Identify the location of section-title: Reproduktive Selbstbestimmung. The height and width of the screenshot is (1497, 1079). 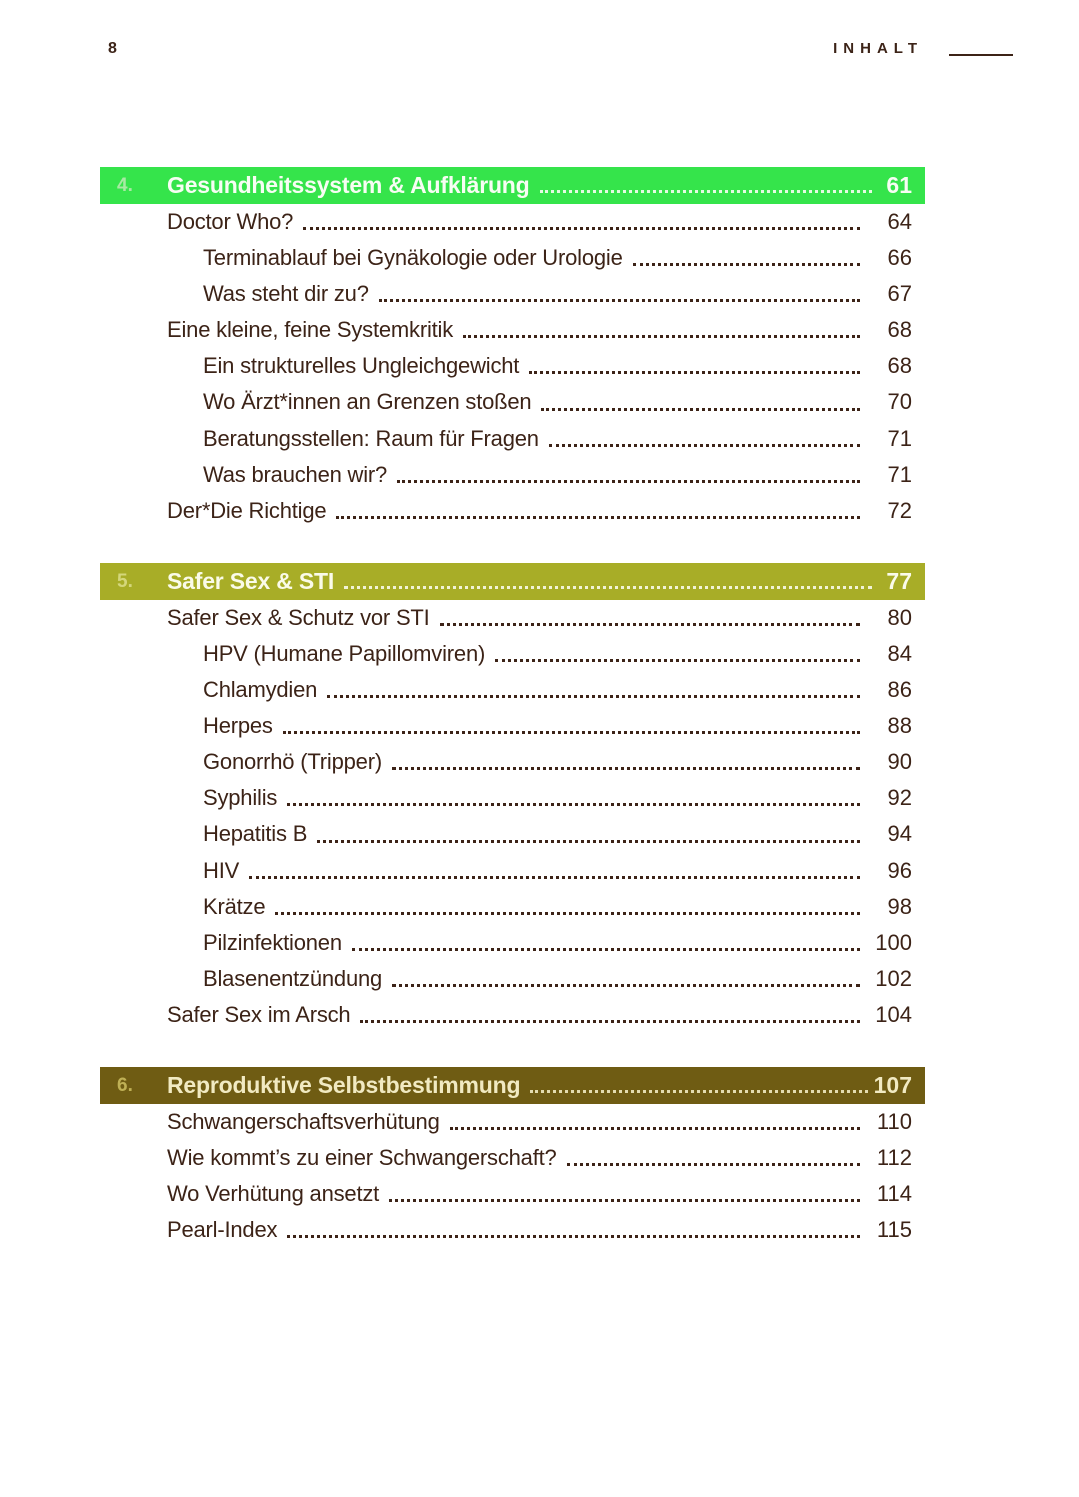
(344, 1084).